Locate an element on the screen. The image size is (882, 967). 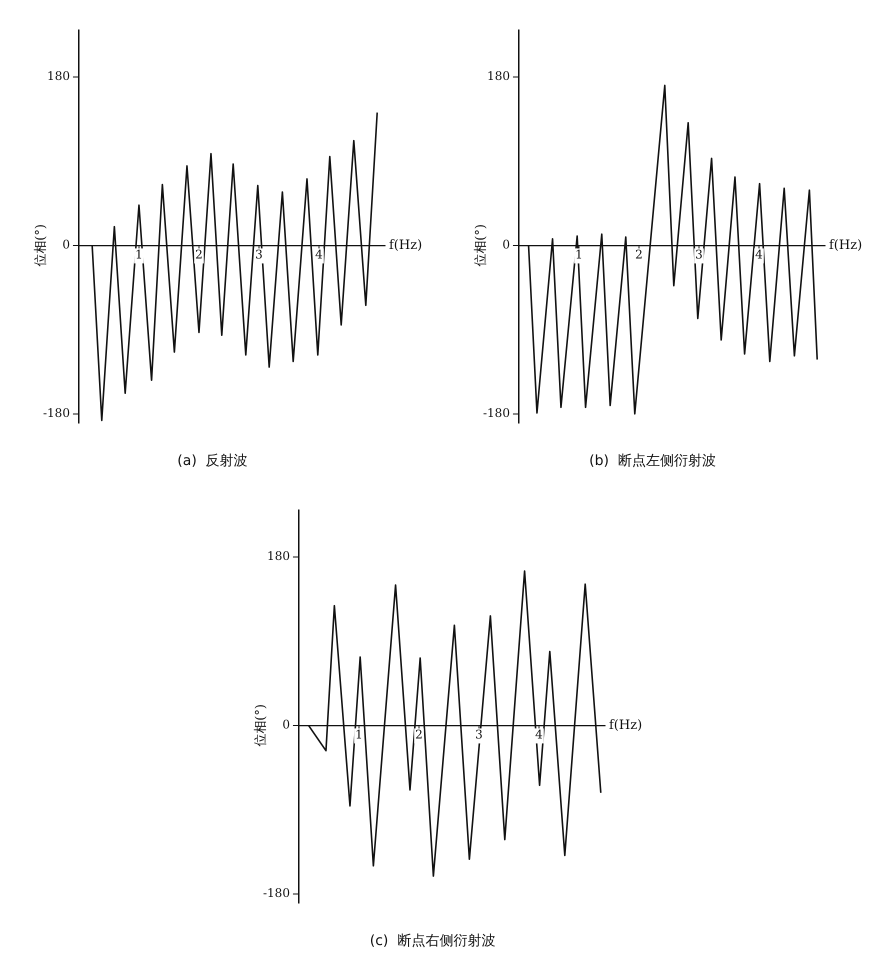
text: (c) 断点右侧衍射波 is located at coordinates (433, 941).